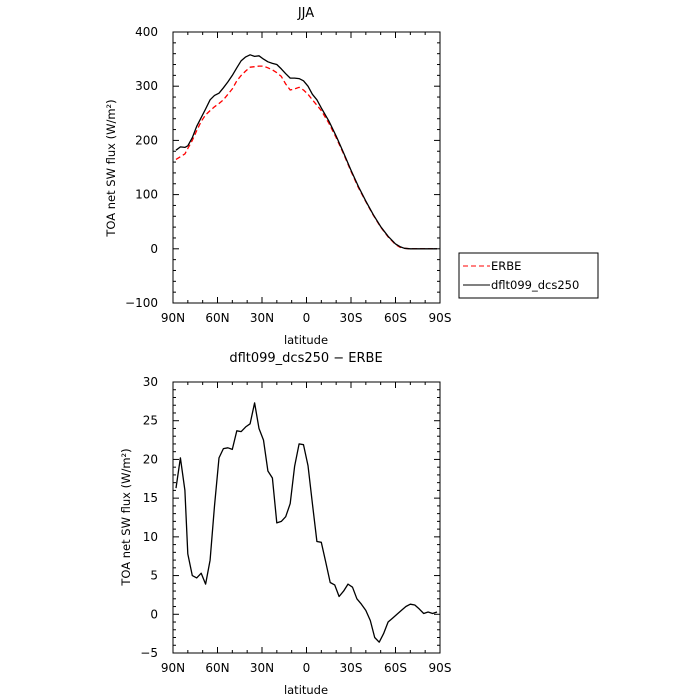  I want to click on flux-series-lines, so click(306, 152).